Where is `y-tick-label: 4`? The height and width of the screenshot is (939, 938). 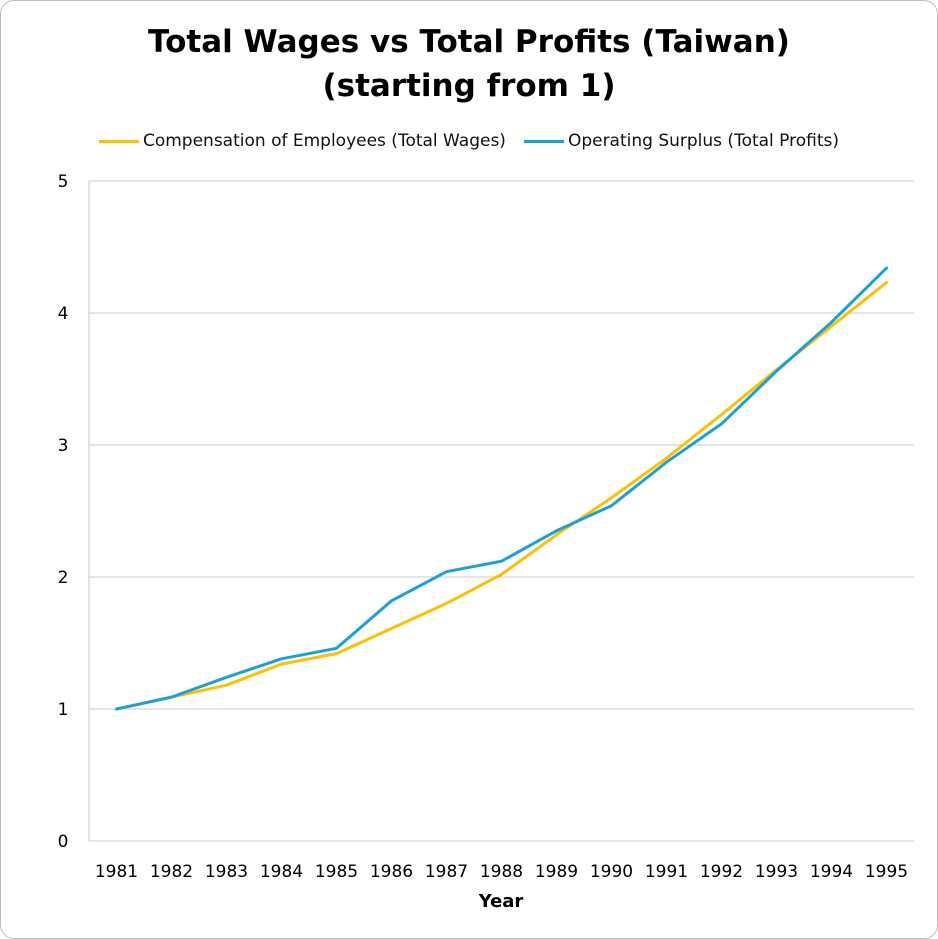 y-tick-label: 4 is located at coordinates (63, 314).